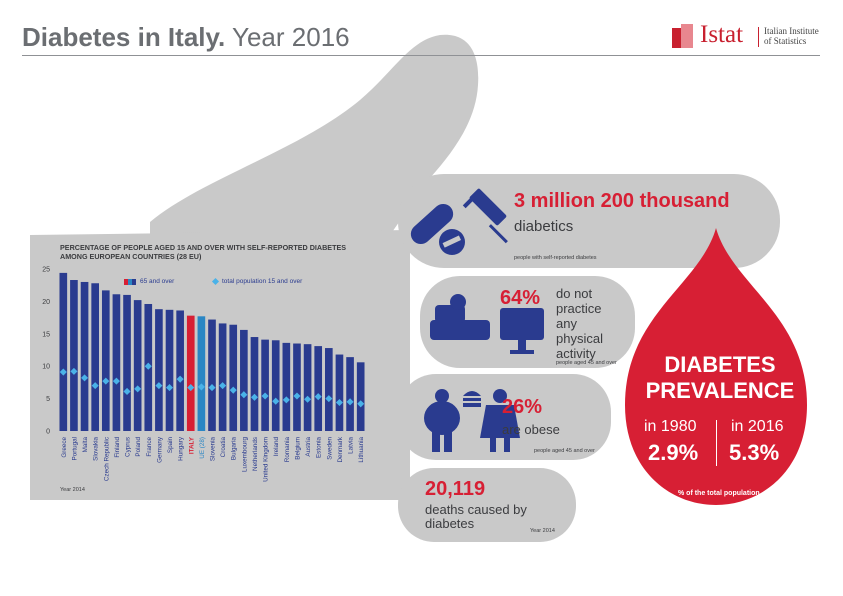 This screenshot has height=596, width=843. What do you see at coordinates (130, 282) in the screenshot?
I see `legend-swatch-bar-blue` at bounding box center [130, 282].